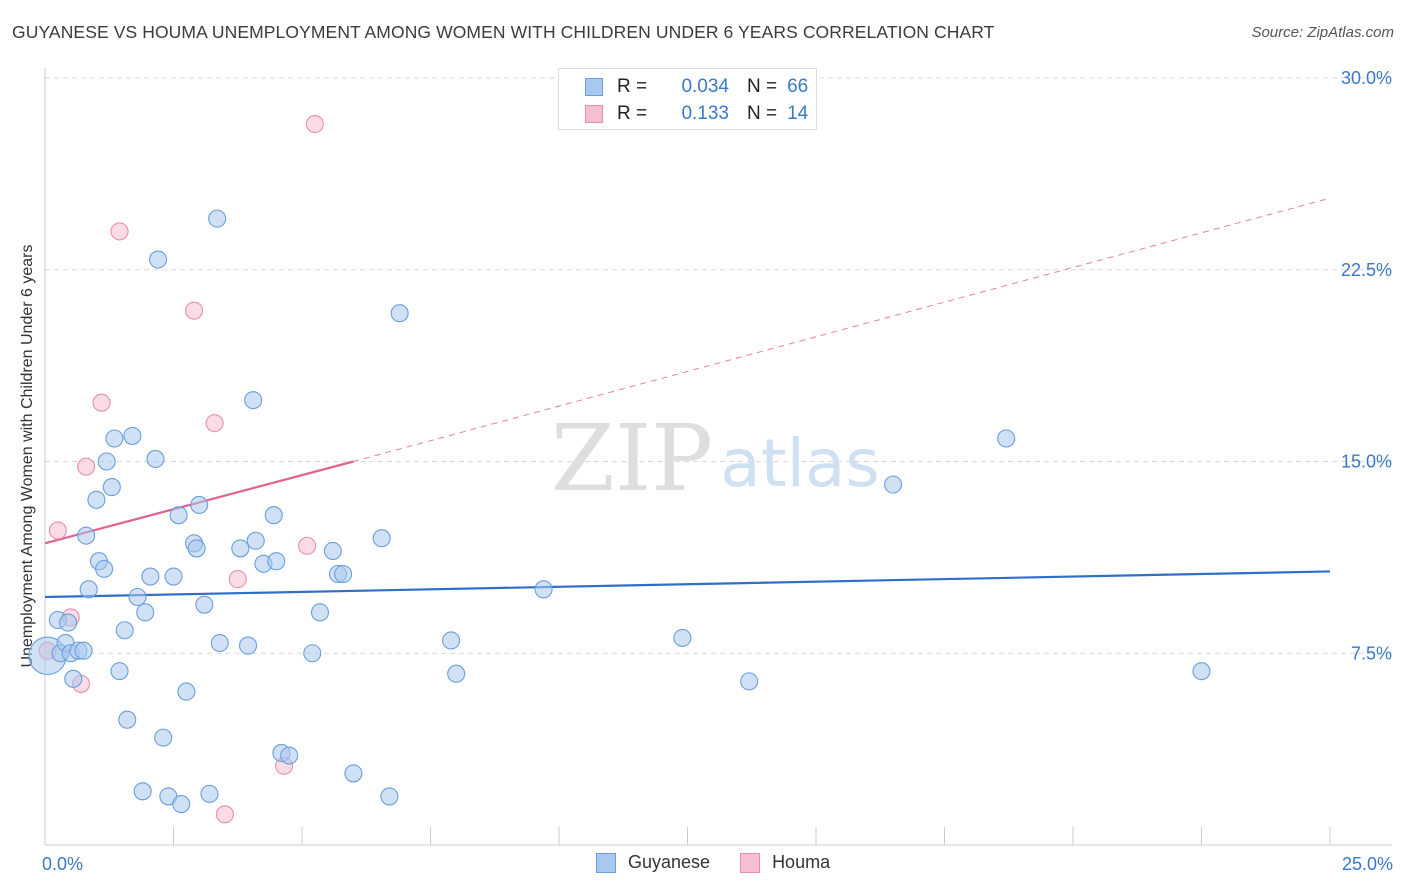  Describe the element at coordinates (669, 862) in the screenshot. I see `series-label-guyanese: Guyanese` at that location.